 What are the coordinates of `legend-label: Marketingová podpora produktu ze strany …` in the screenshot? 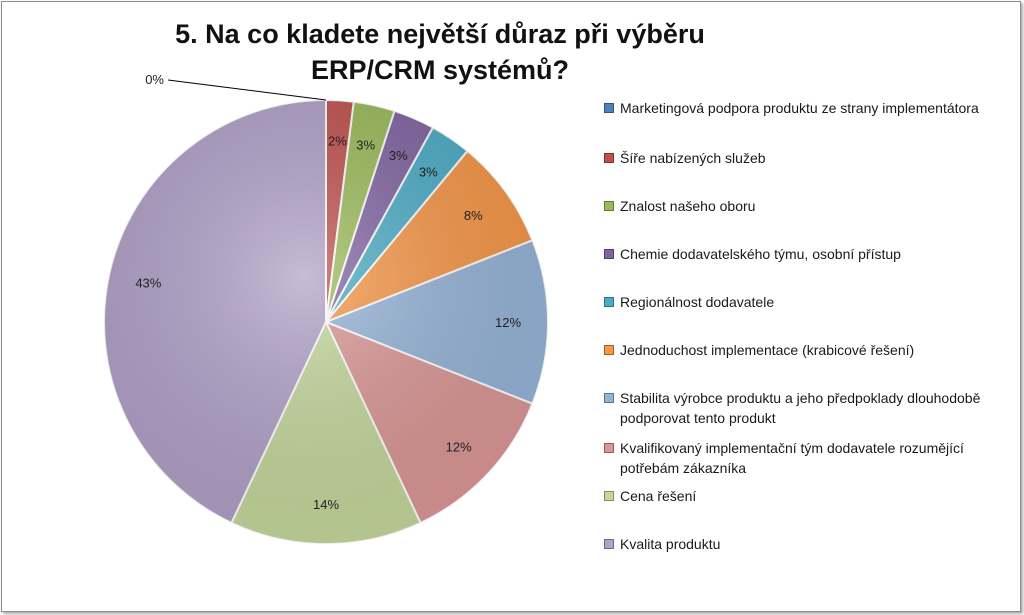 It's located at (799, 108).